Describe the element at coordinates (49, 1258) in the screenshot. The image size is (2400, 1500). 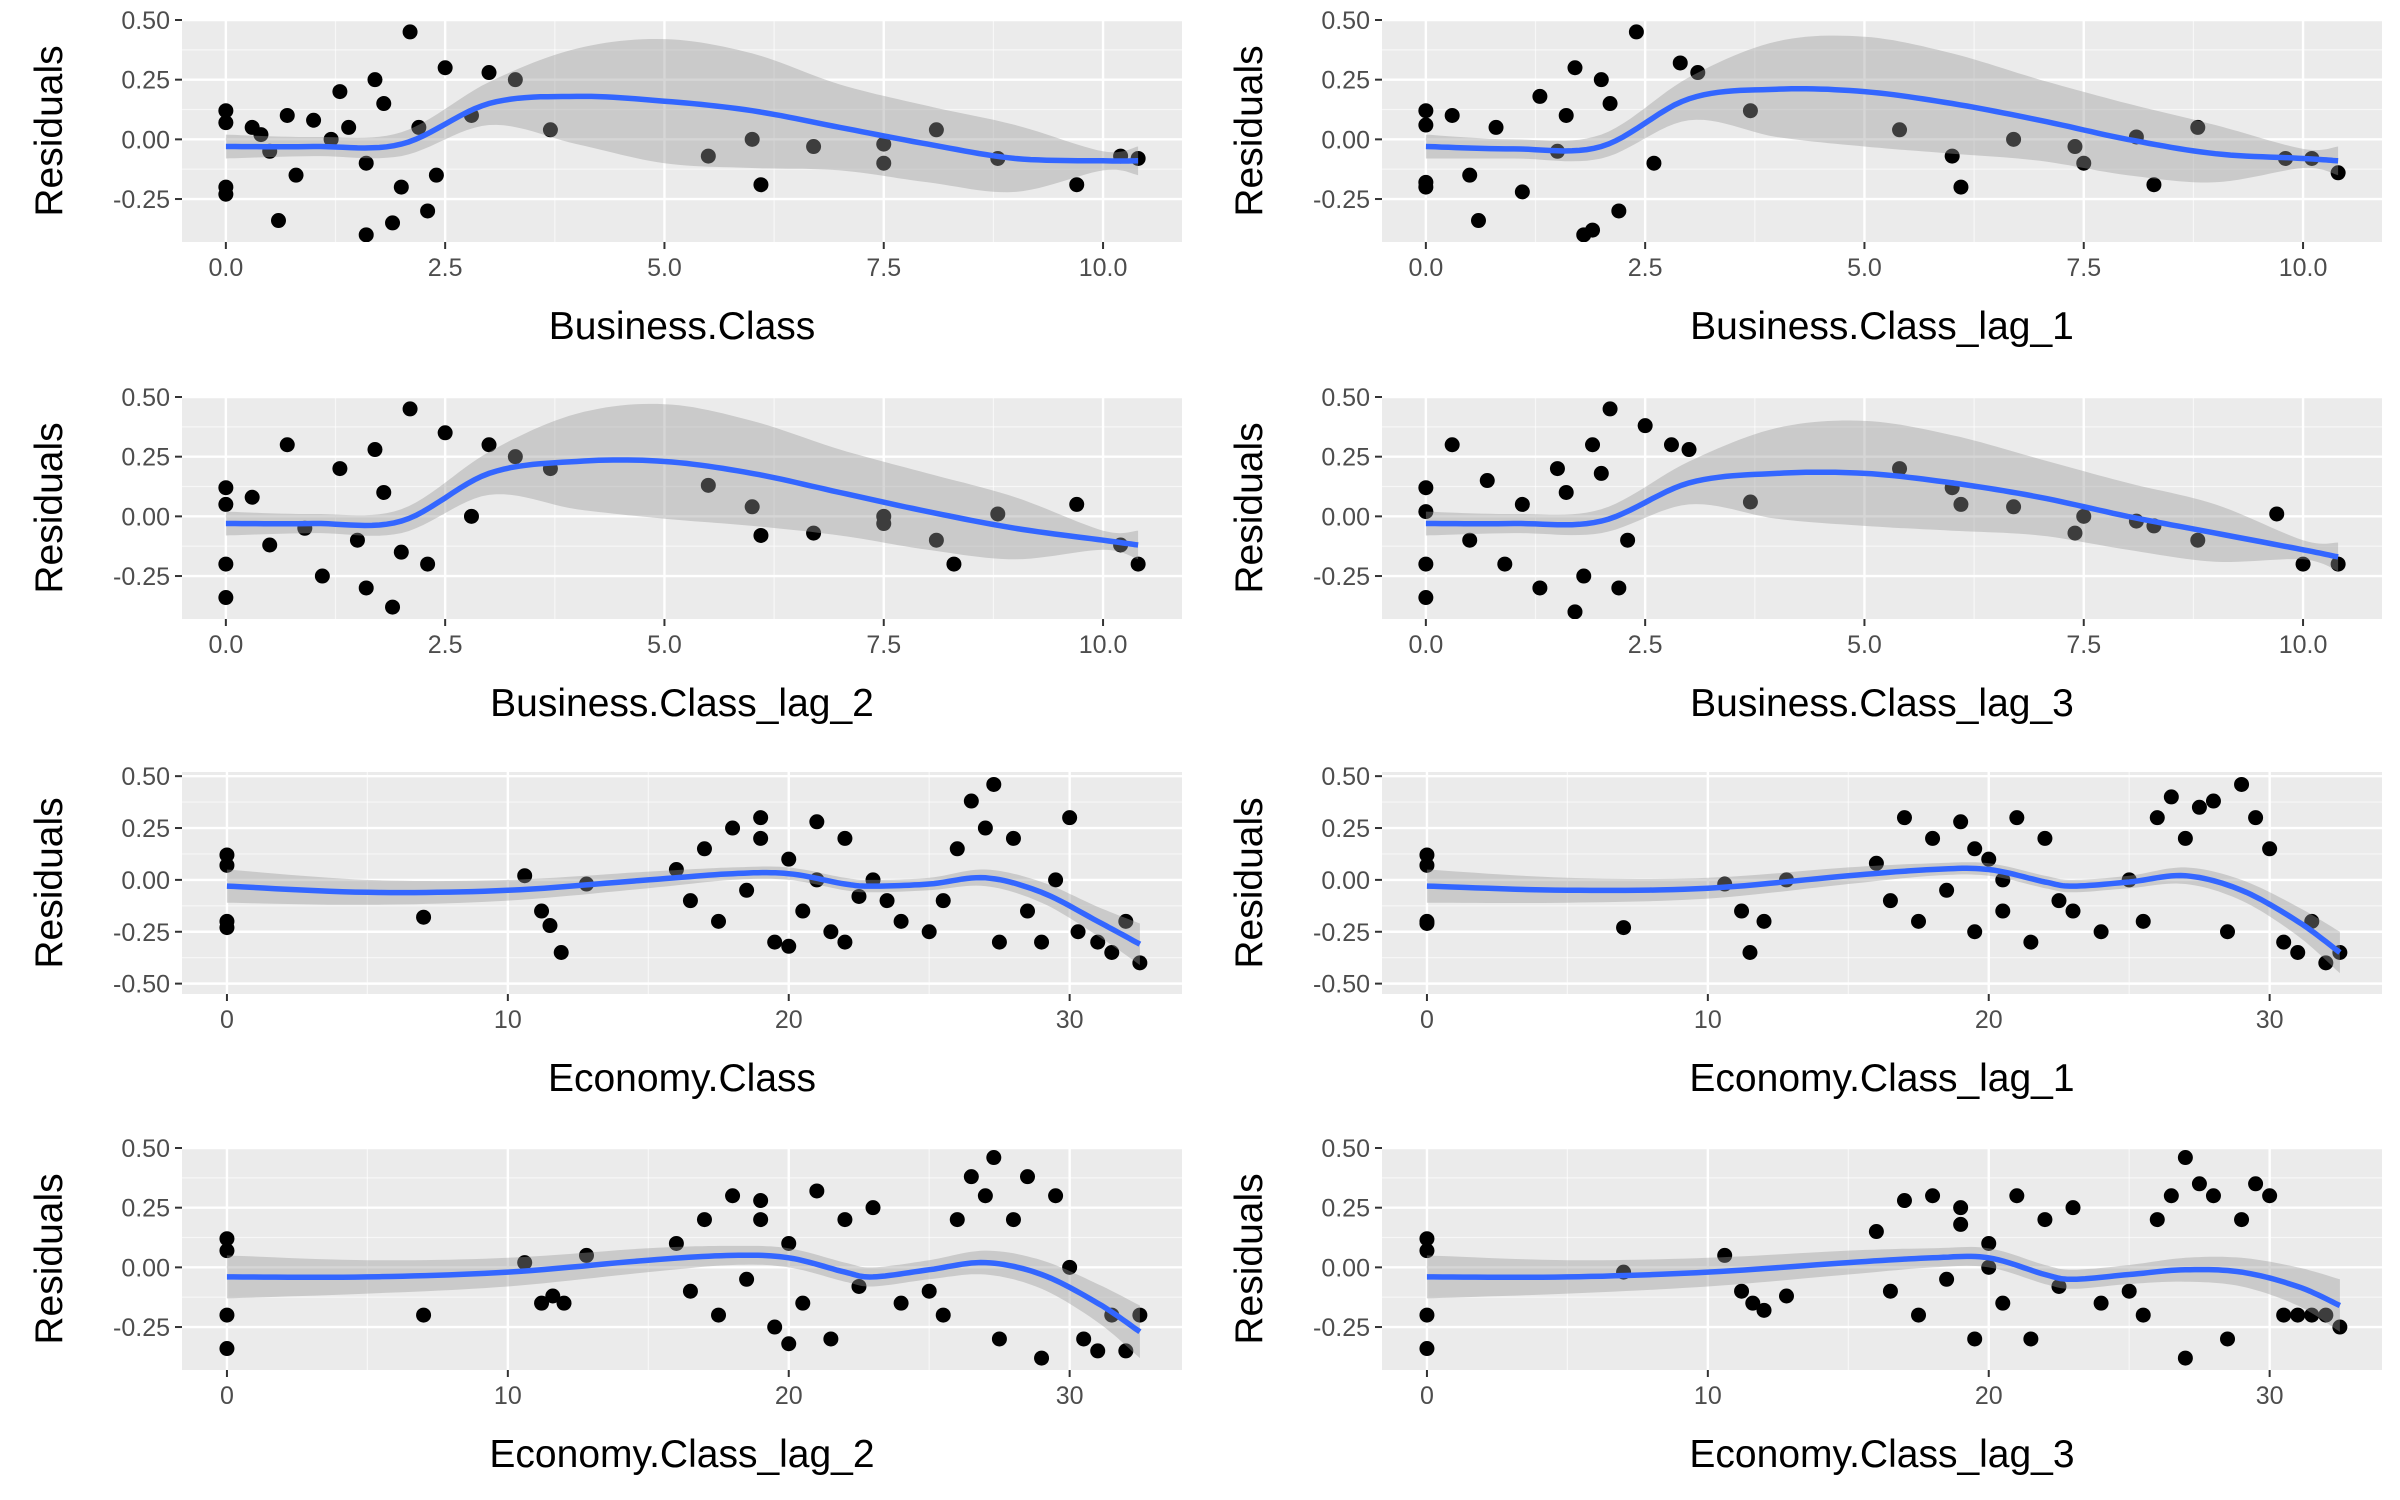
I see `y-axis-title: Residuals` at that location.